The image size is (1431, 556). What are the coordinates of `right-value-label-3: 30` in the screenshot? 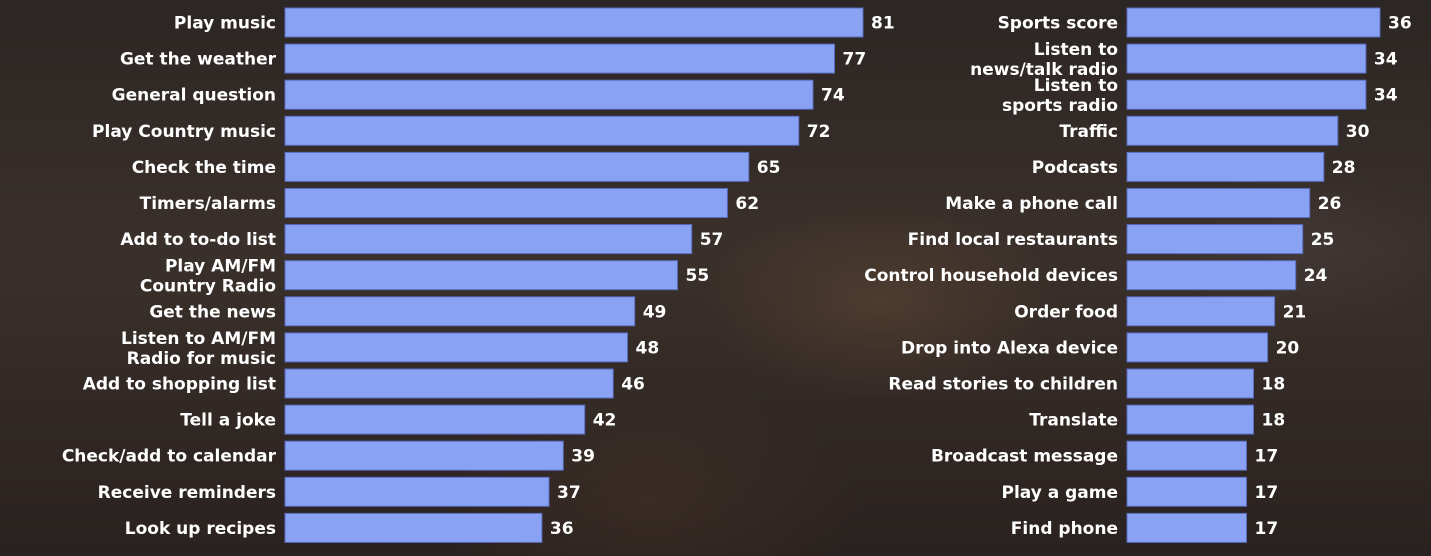 It's located at (1358, 132).